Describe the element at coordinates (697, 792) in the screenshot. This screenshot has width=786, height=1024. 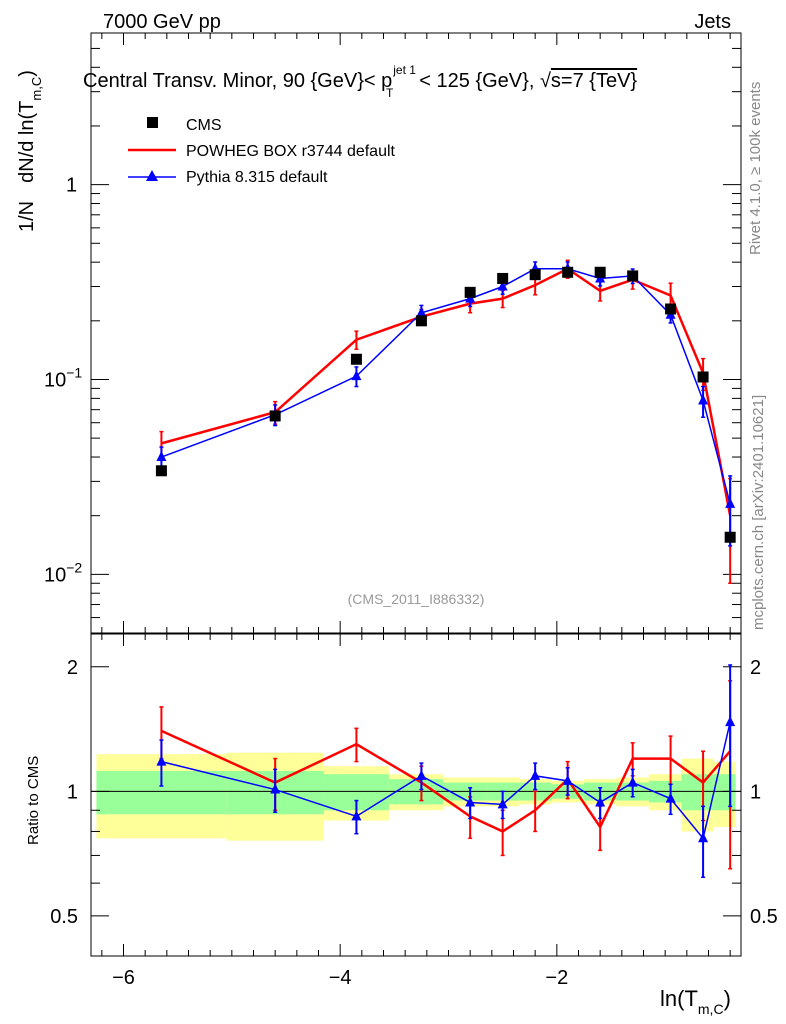
I see `ratio-band-inner` at that location.